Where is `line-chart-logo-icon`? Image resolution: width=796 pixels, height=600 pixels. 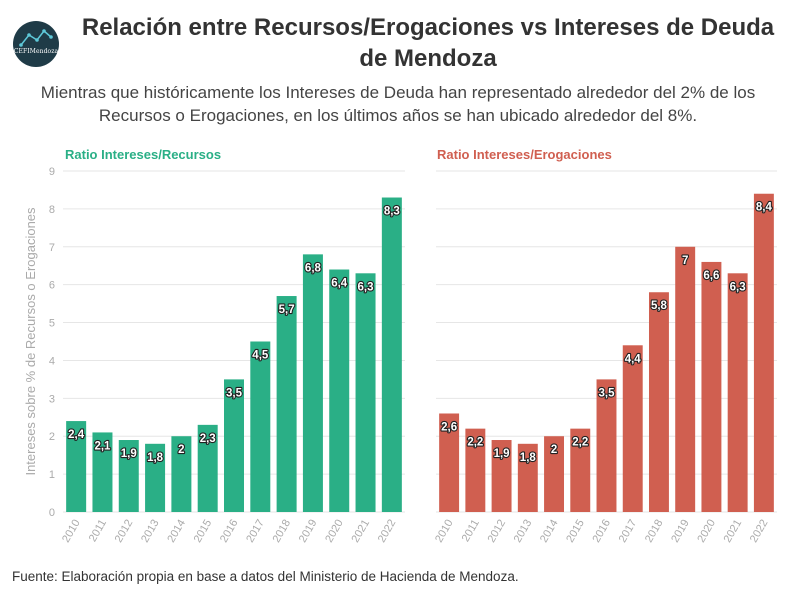 line-chart-logo-icon is located at coordinates (36, 38).